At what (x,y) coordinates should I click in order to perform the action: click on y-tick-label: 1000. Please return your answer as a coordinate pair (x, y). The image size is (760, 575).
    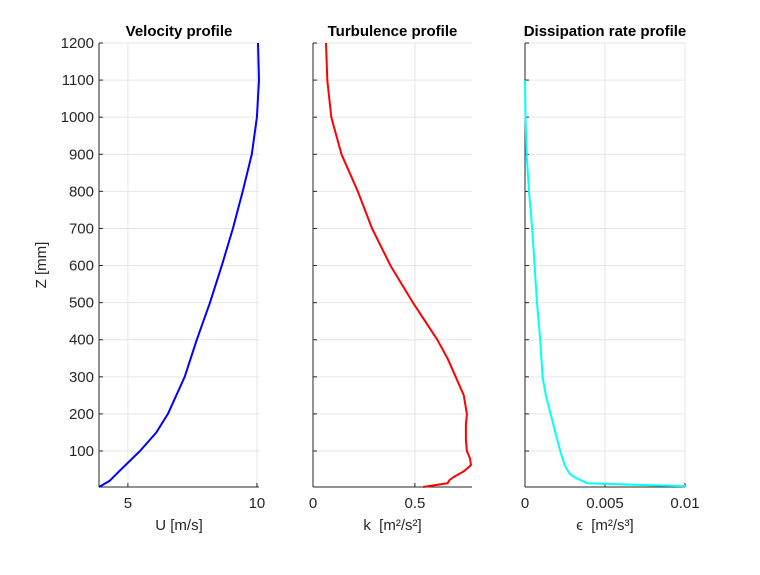
    Looking at the image, I should click on (77, 117).